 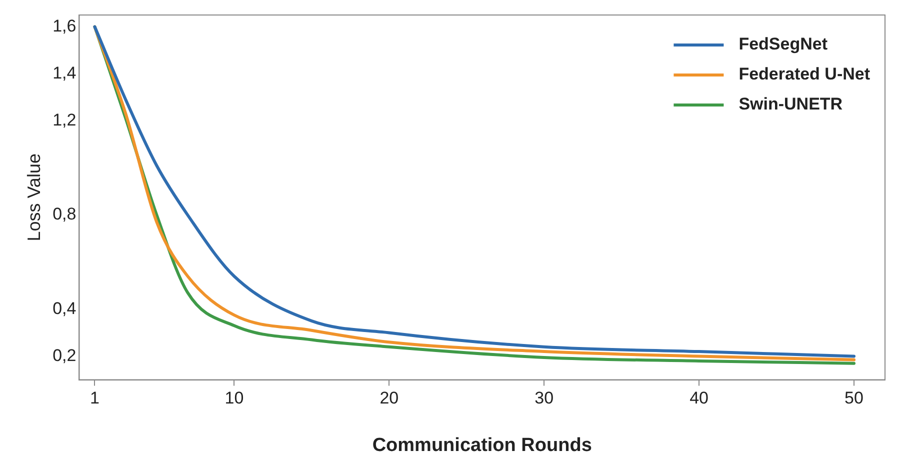 I want to click on x-tick-label: 1, so click(x=95, y=398).